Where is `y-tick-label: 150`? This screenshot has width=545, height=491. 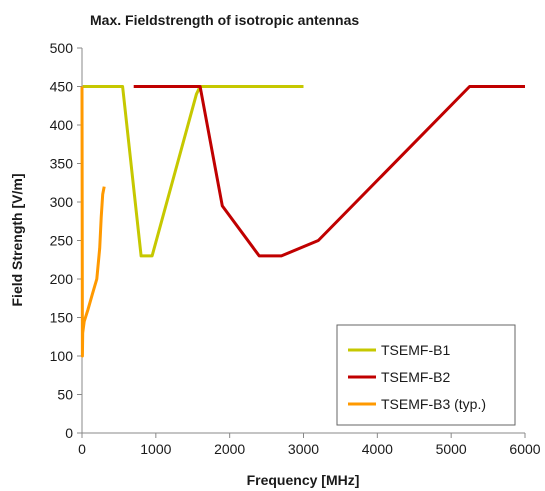 y-tick-label: 150 is located at coordinates (62, 318).